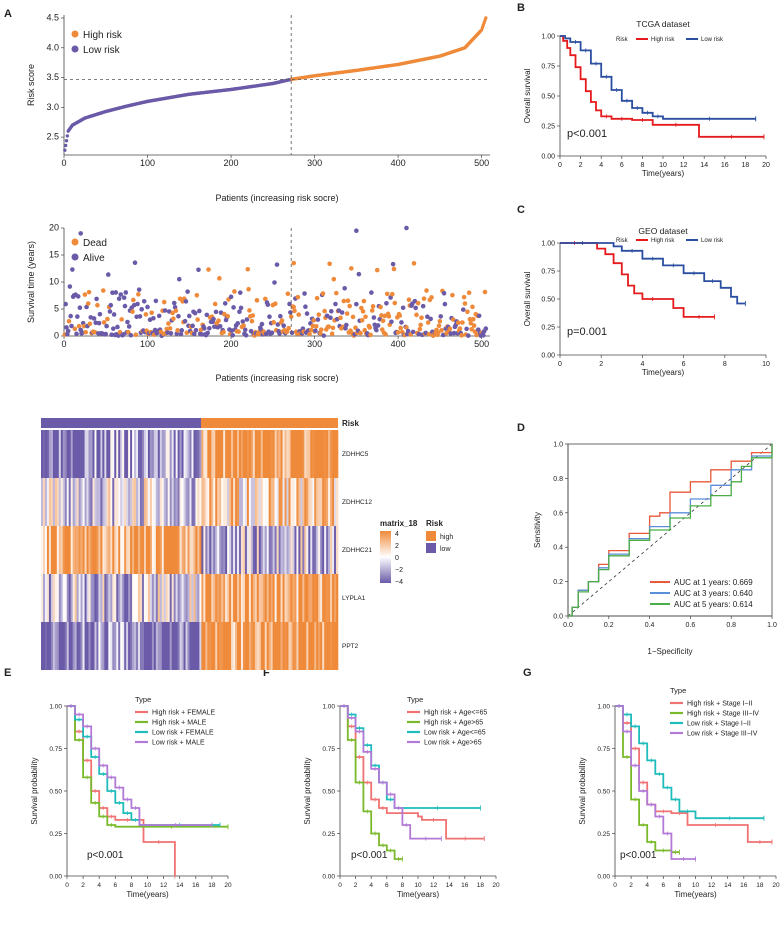 This screenshot has width=780, height=933. I want to click on x-tick-label: 0, so click(63, 344).